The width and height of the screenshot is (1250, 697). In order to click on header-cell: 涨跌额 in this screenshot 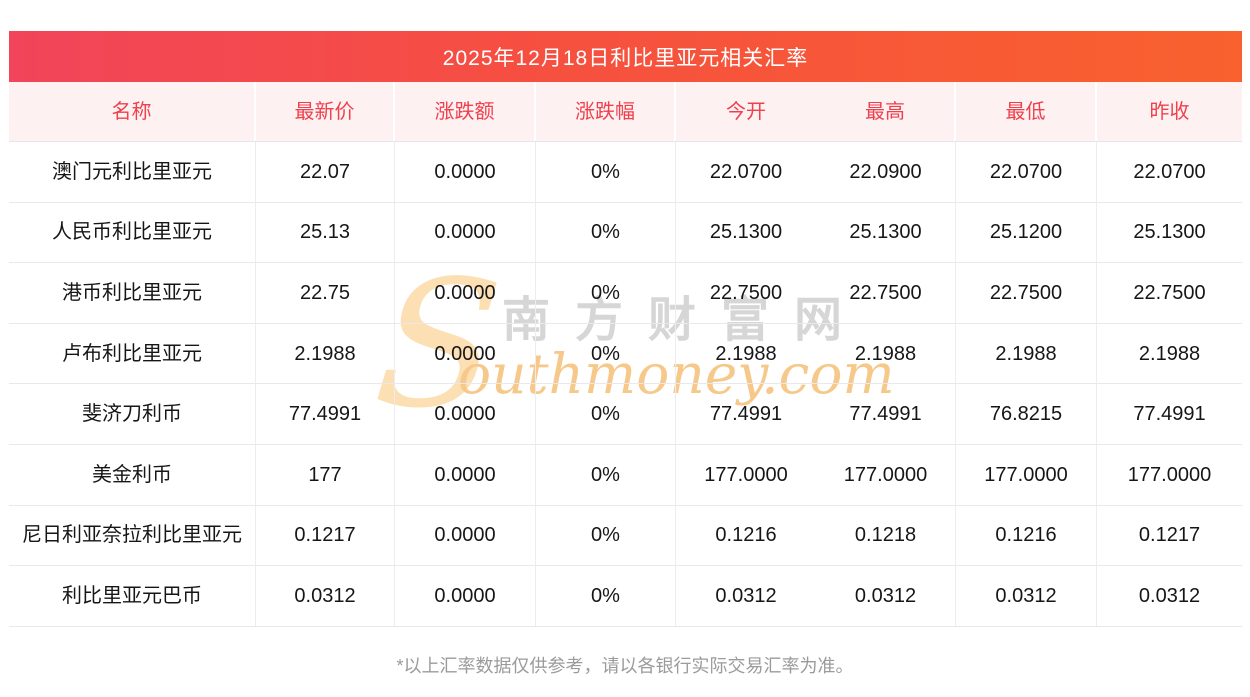, I will do `click(465, 111)`.